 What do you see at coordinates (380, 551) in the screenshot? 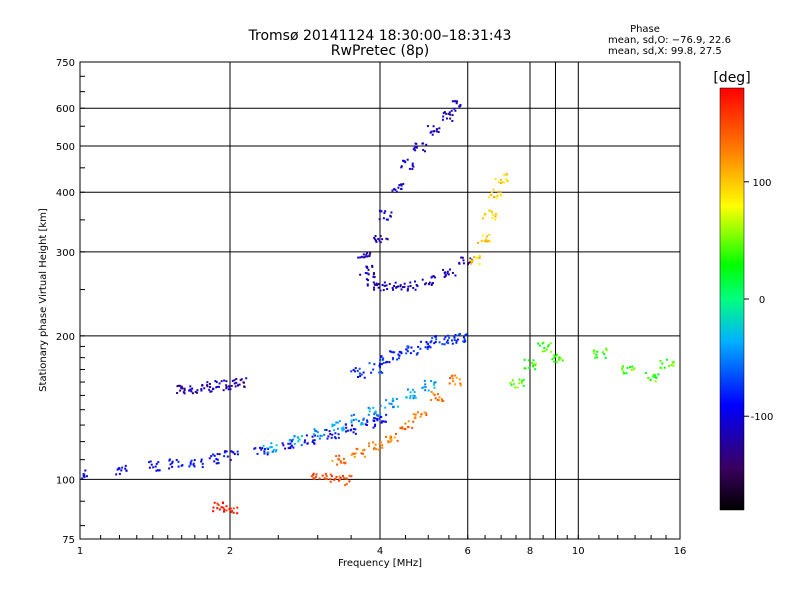
I see `x-tick-label: 4` at bounding box center [380, 551].